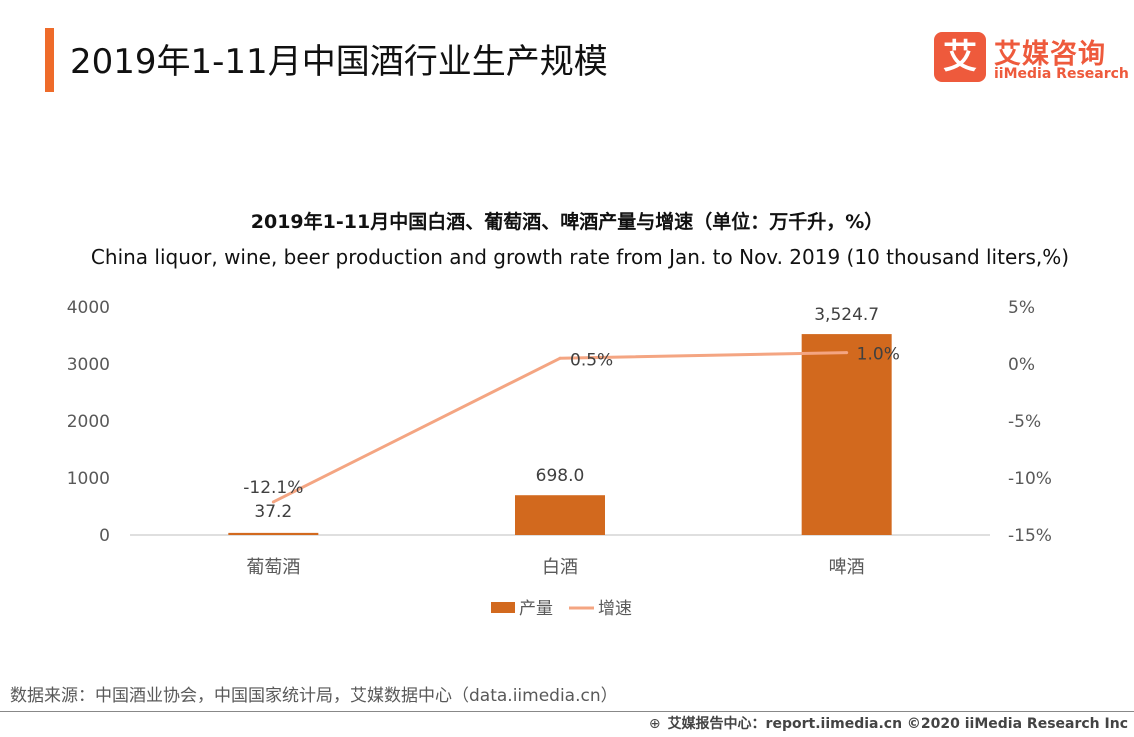 The width and height of the screenshot is (1134, 737). What do you see at coordinates (846, 315) in the screenshot?
I see `bar-data-label: 3,524.7` at bounding box center [846, 315].